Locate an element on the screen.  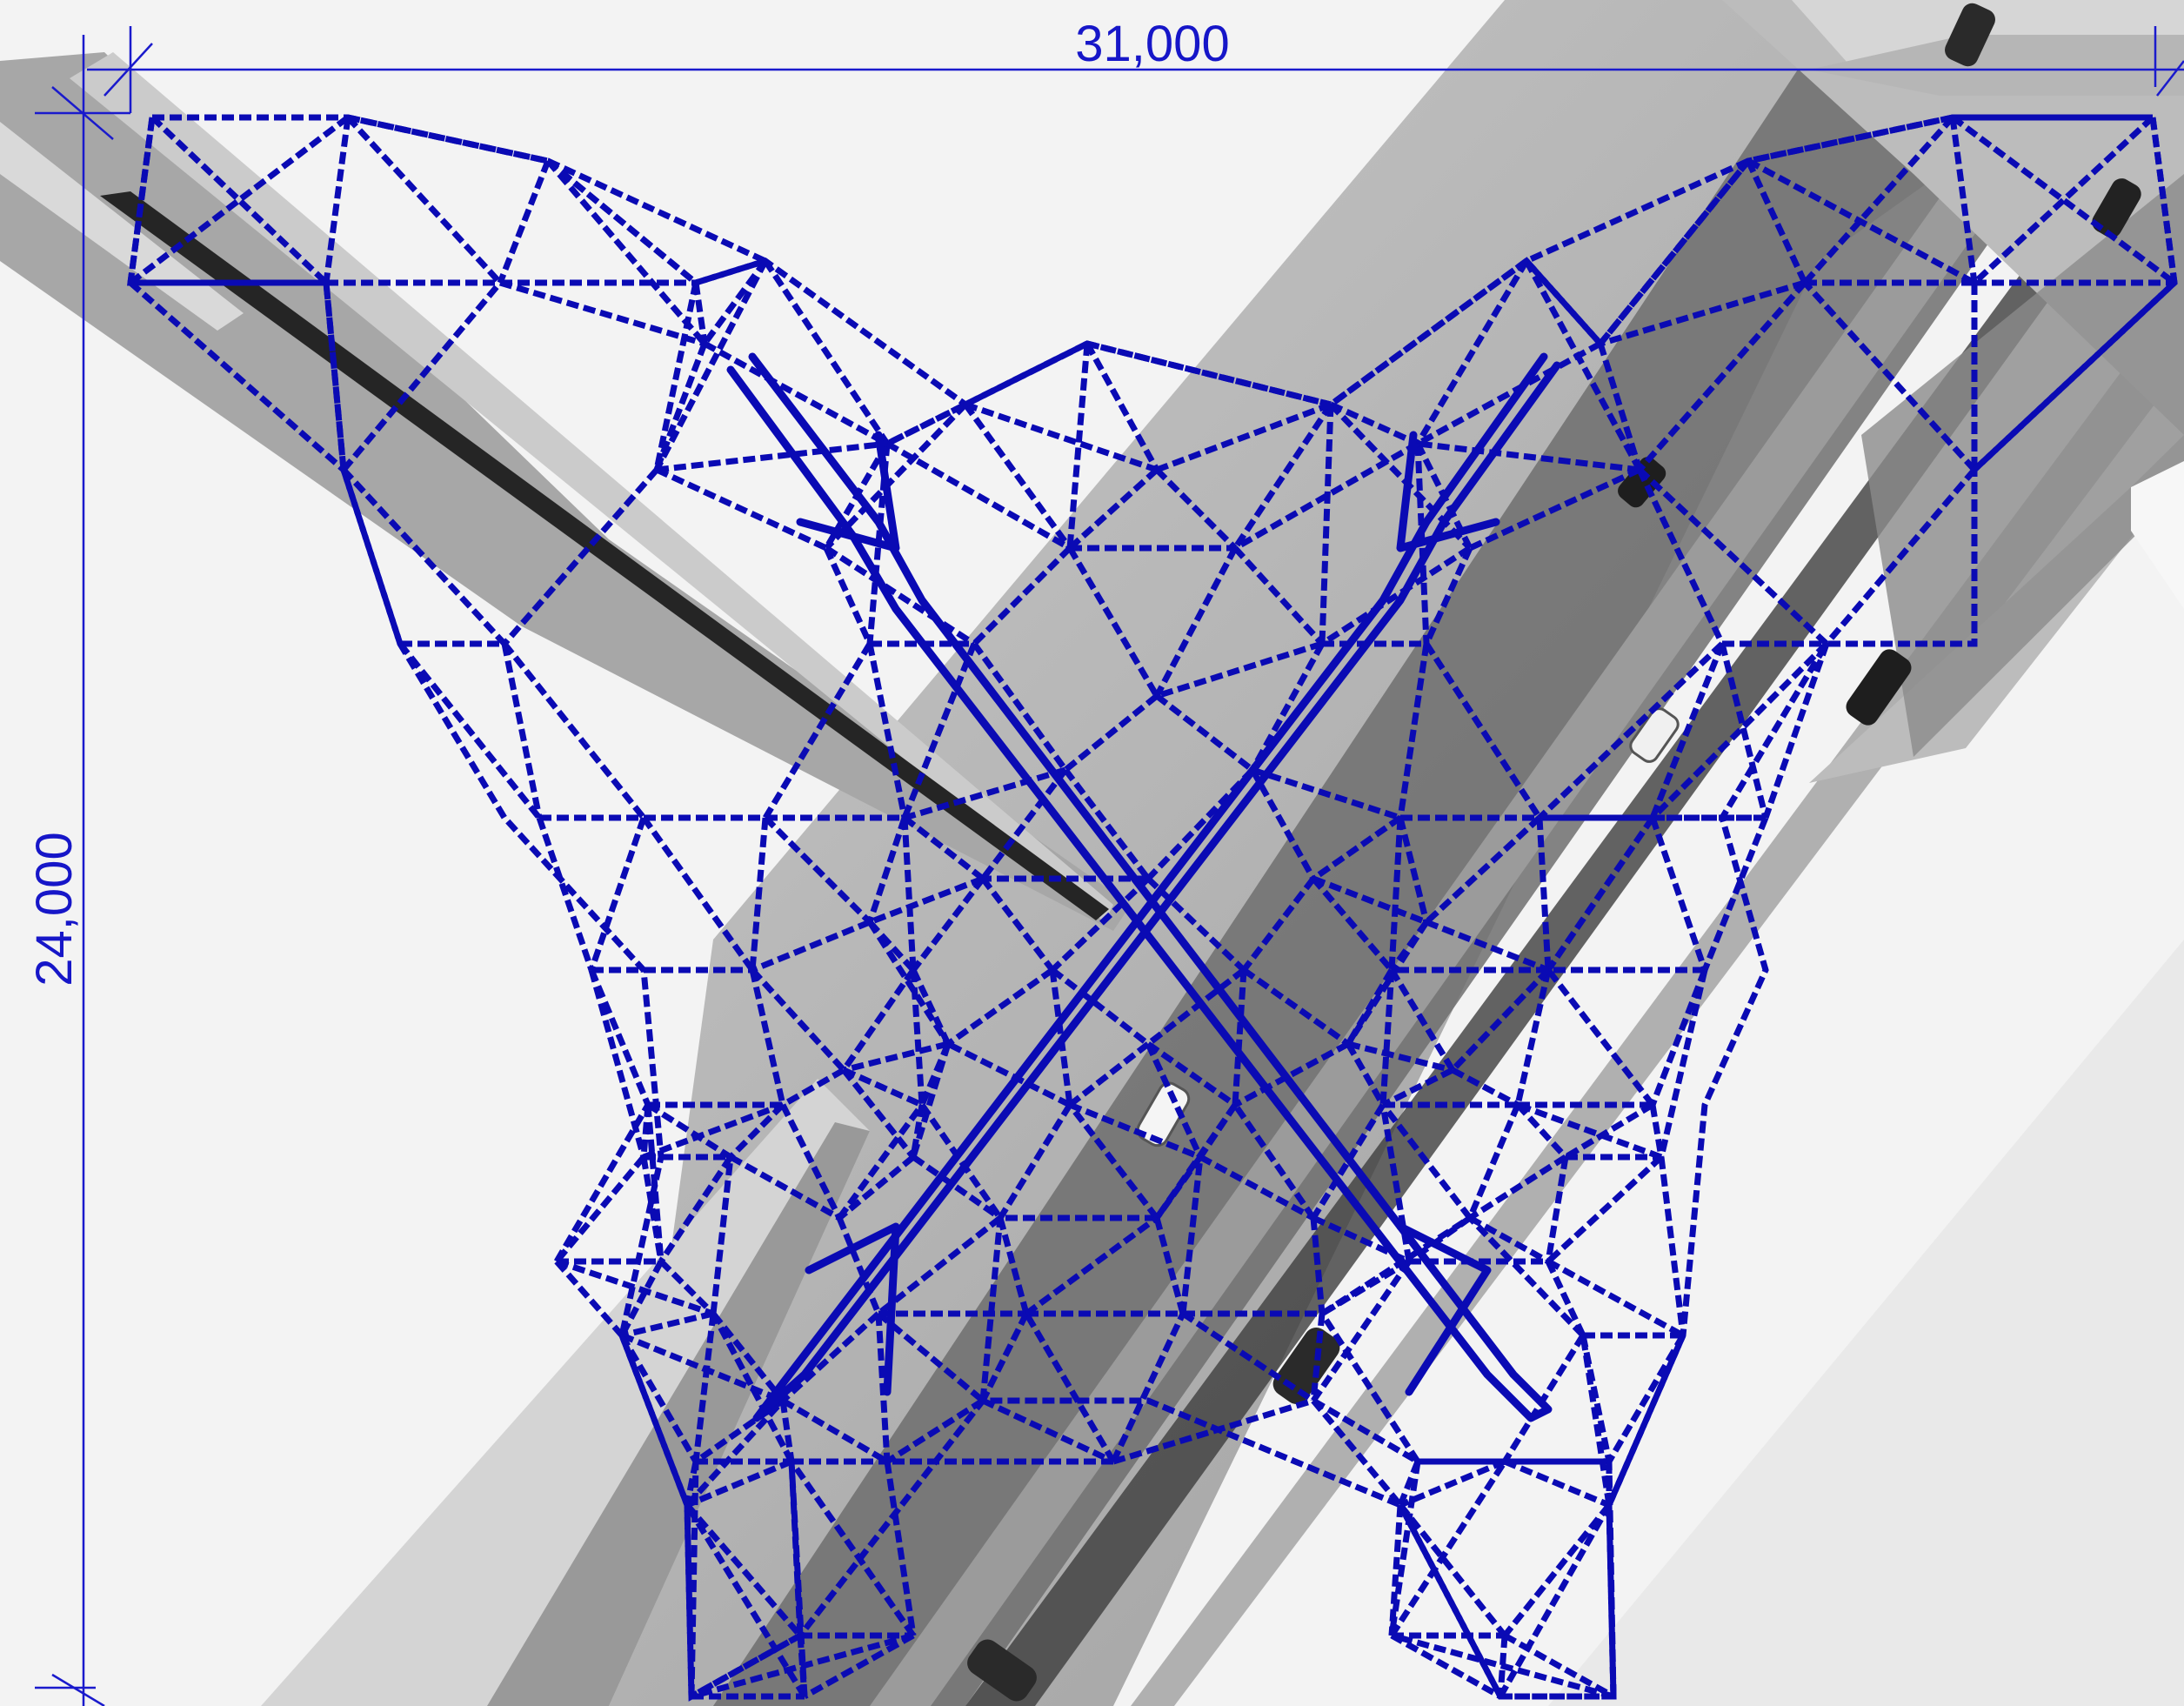
column-b-branch-top is located at coordinates (1448, 491).